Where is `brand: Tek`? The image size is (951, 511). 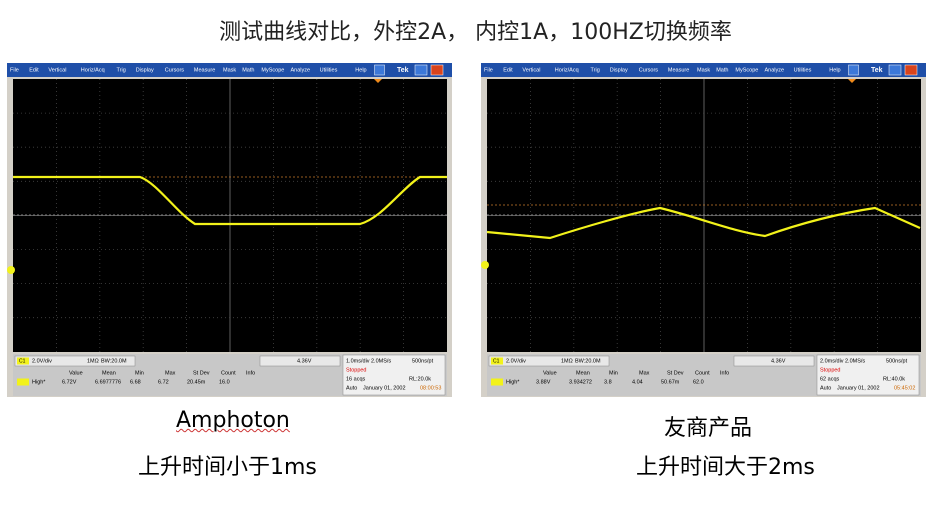
brand: Tek is located at coordinates (877, 70).